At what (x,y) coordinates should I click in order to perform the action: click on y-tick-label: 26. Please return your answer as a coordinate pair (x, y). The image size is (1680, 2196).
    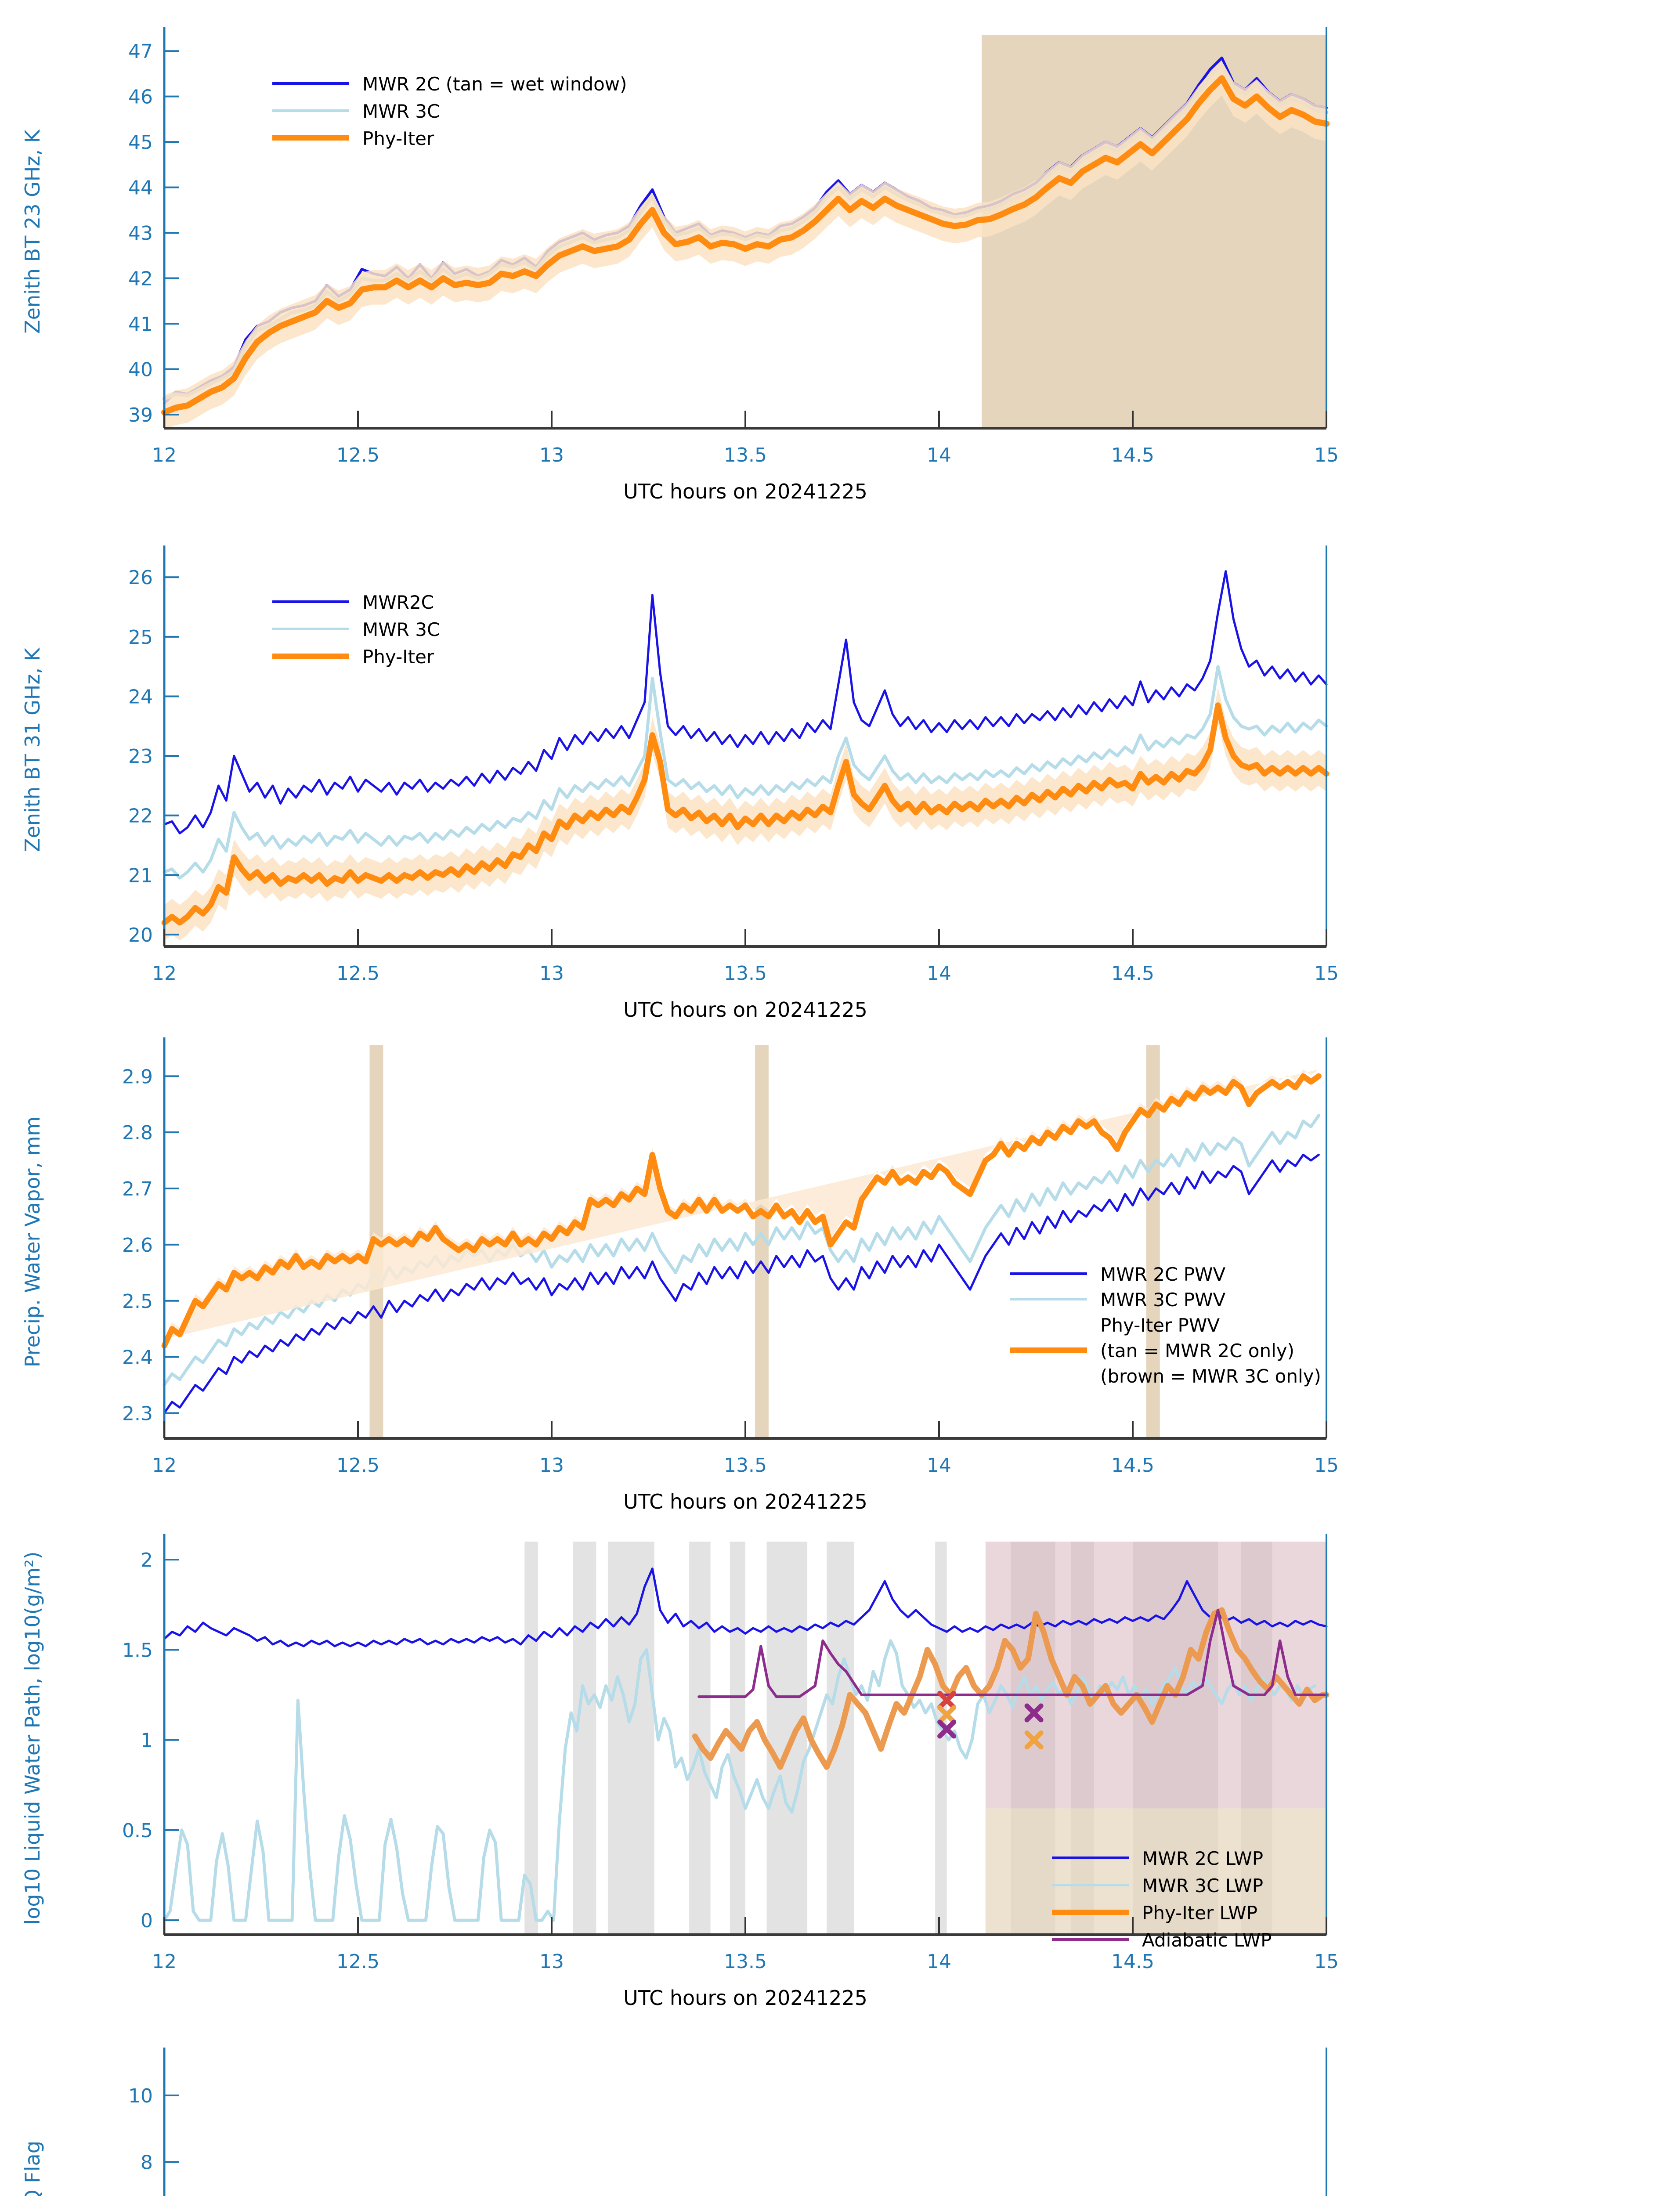
    Looking at the image, I should click on (140, 578).